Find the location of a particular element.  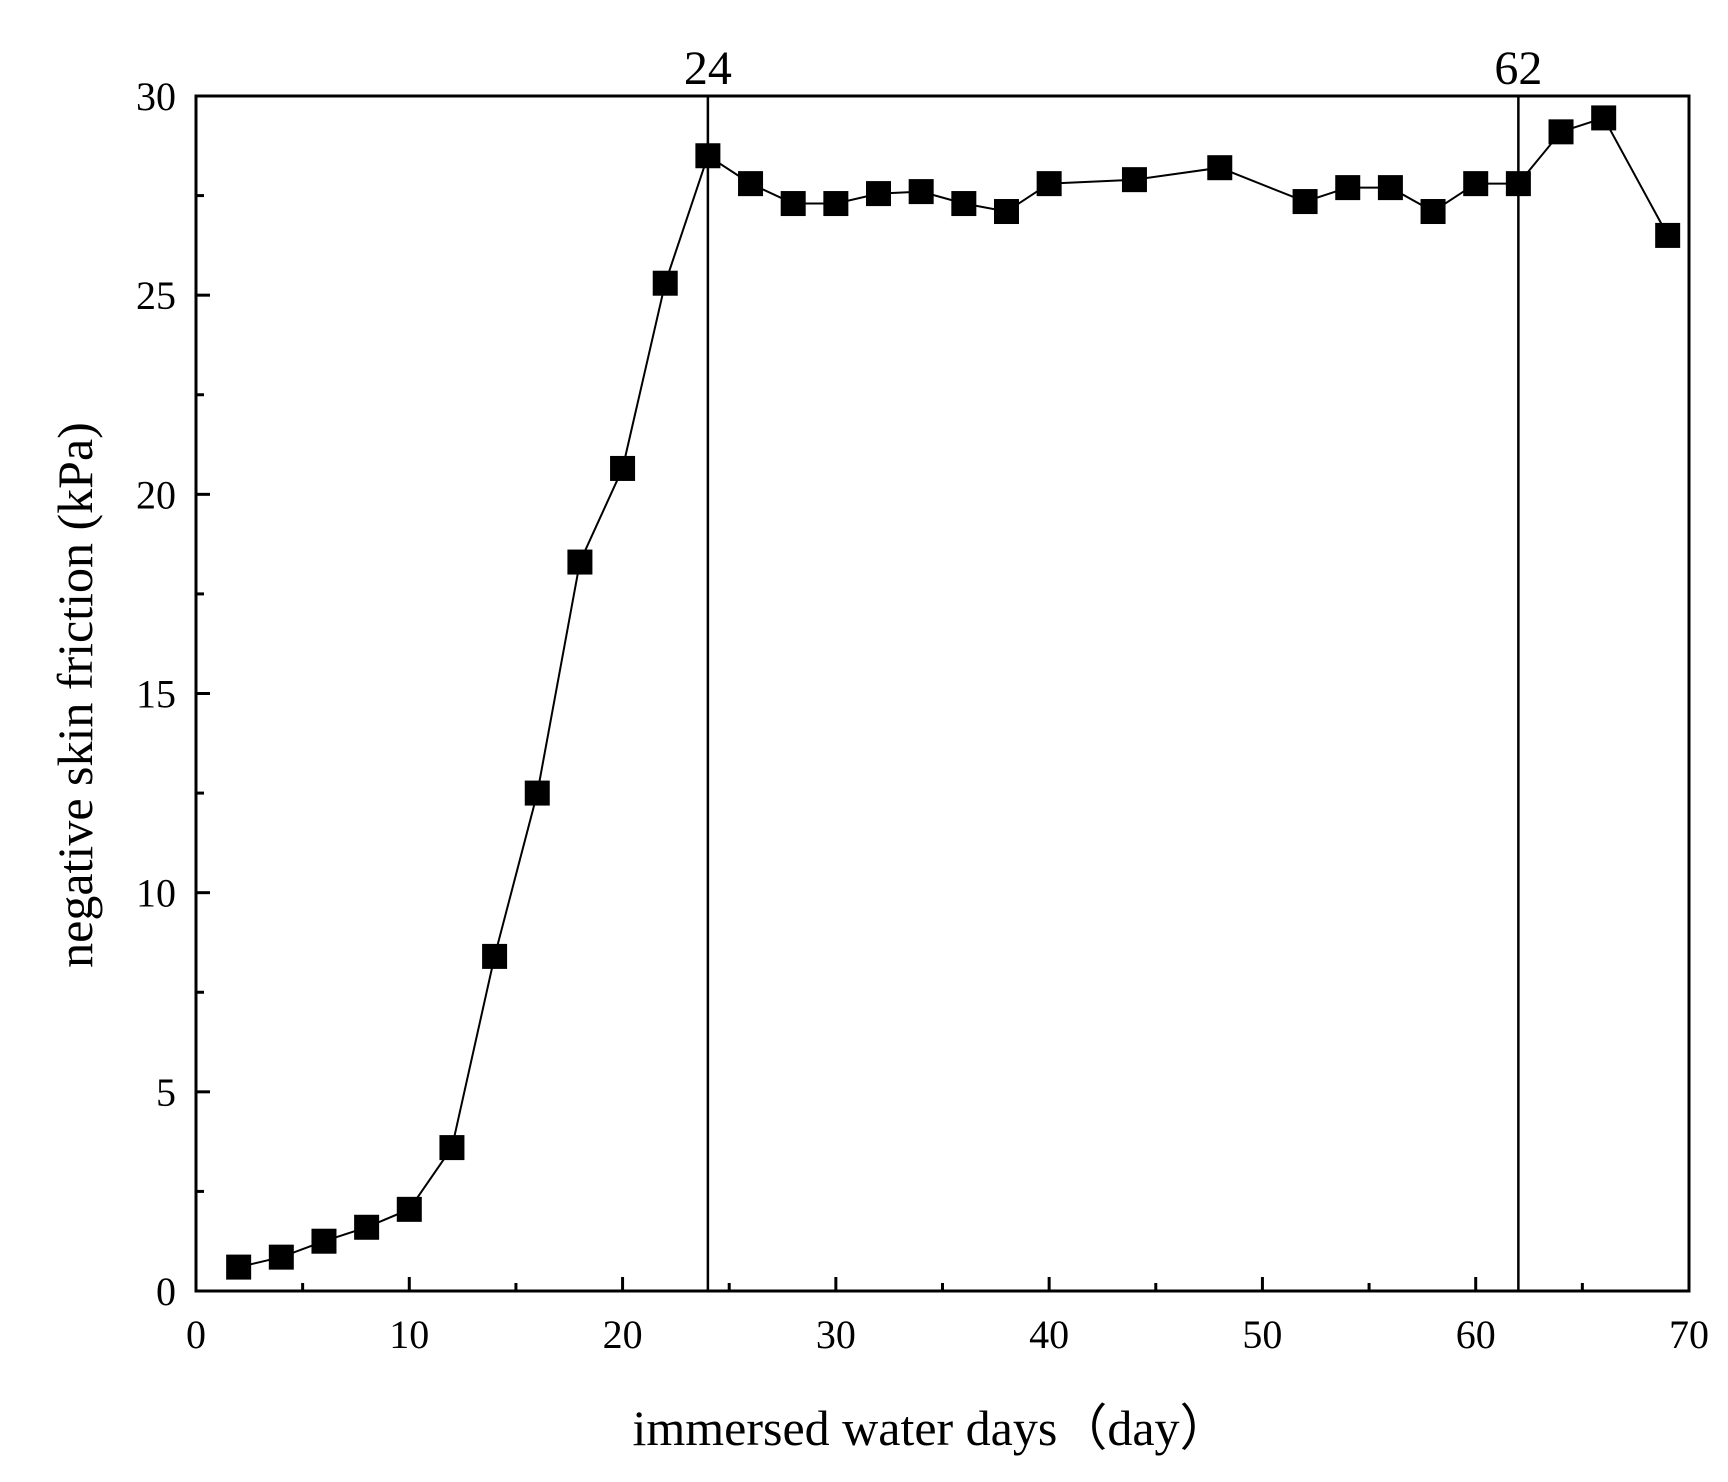

y-tick-label: 30 is located at coordinates (156, 96).